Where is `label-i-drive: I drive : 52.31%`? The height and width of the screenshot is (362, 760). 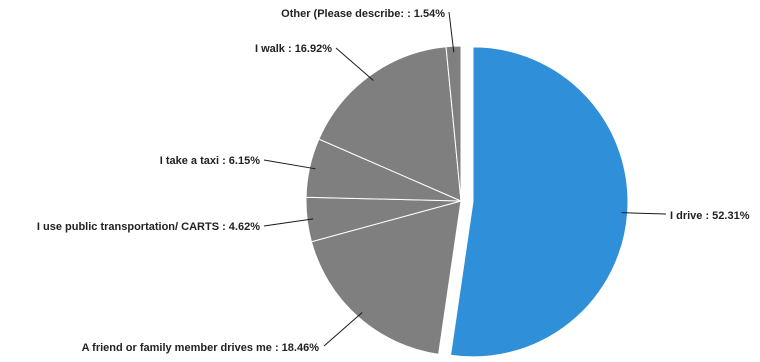 label-i-drive: I drive : 52.31% is located at coordinates (710, 216).